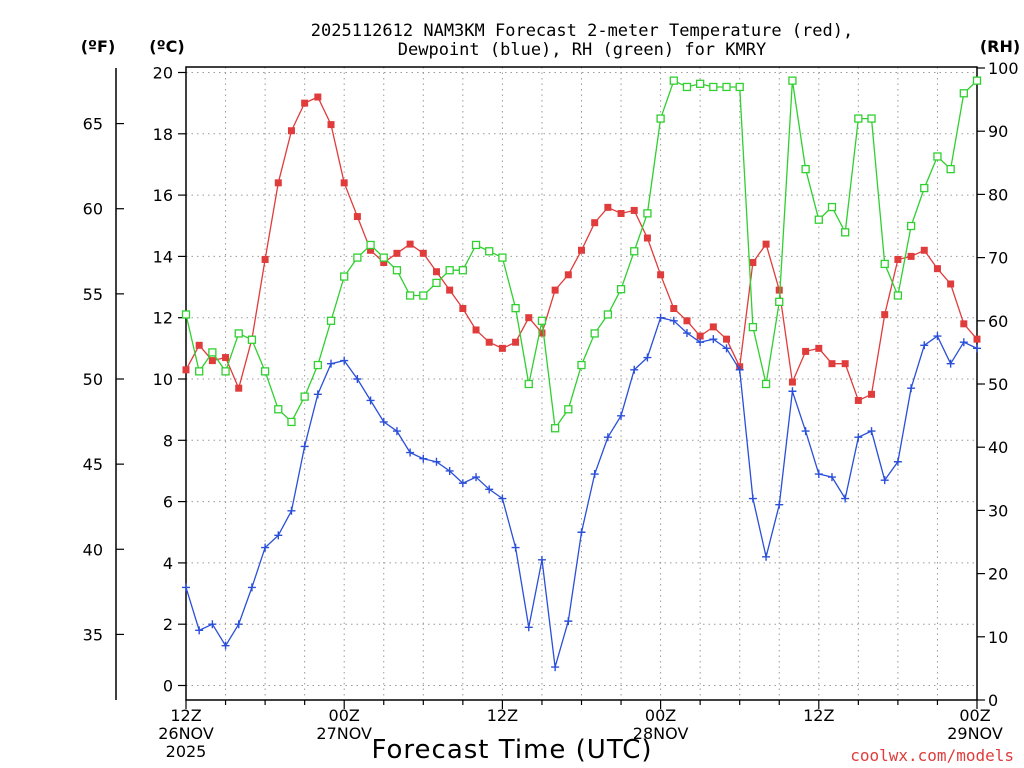  I want to click on rh-tick-label: 80, so click(998, 194).